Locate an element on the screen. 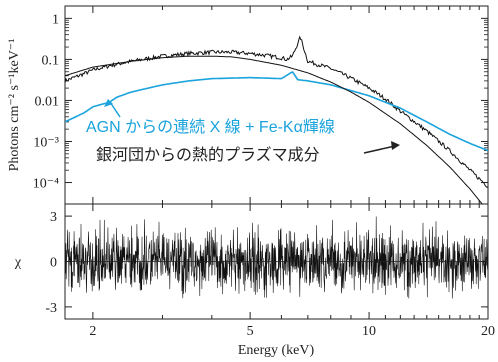  residual-y-tick-label: 0 is located at coordinates (53, 263).